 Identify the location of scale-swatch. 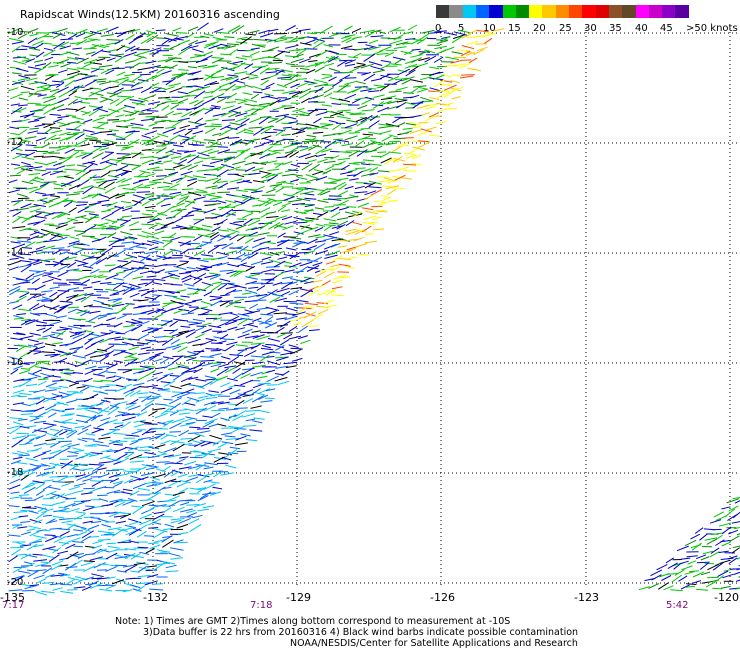
(562, 11).